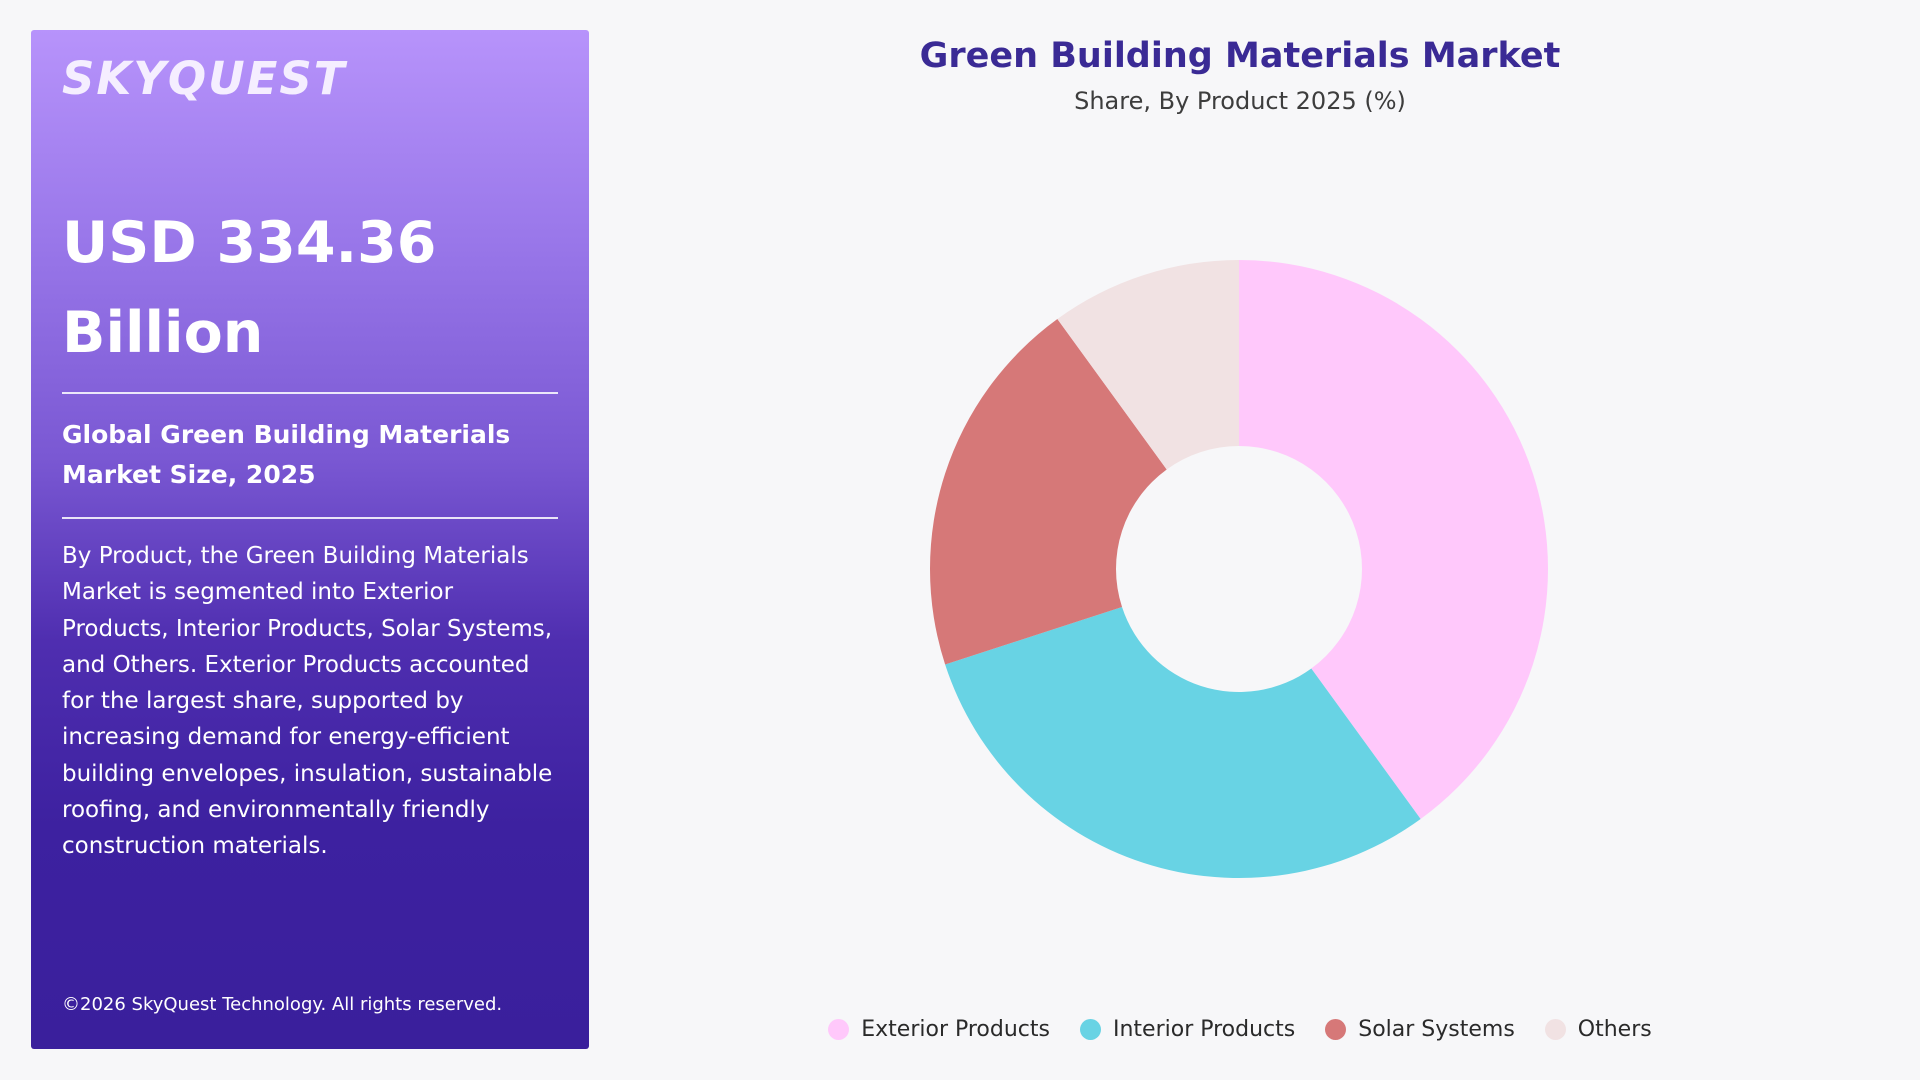  I want to click on chart-title: Green Building Materials Market, so click(1240, 56).